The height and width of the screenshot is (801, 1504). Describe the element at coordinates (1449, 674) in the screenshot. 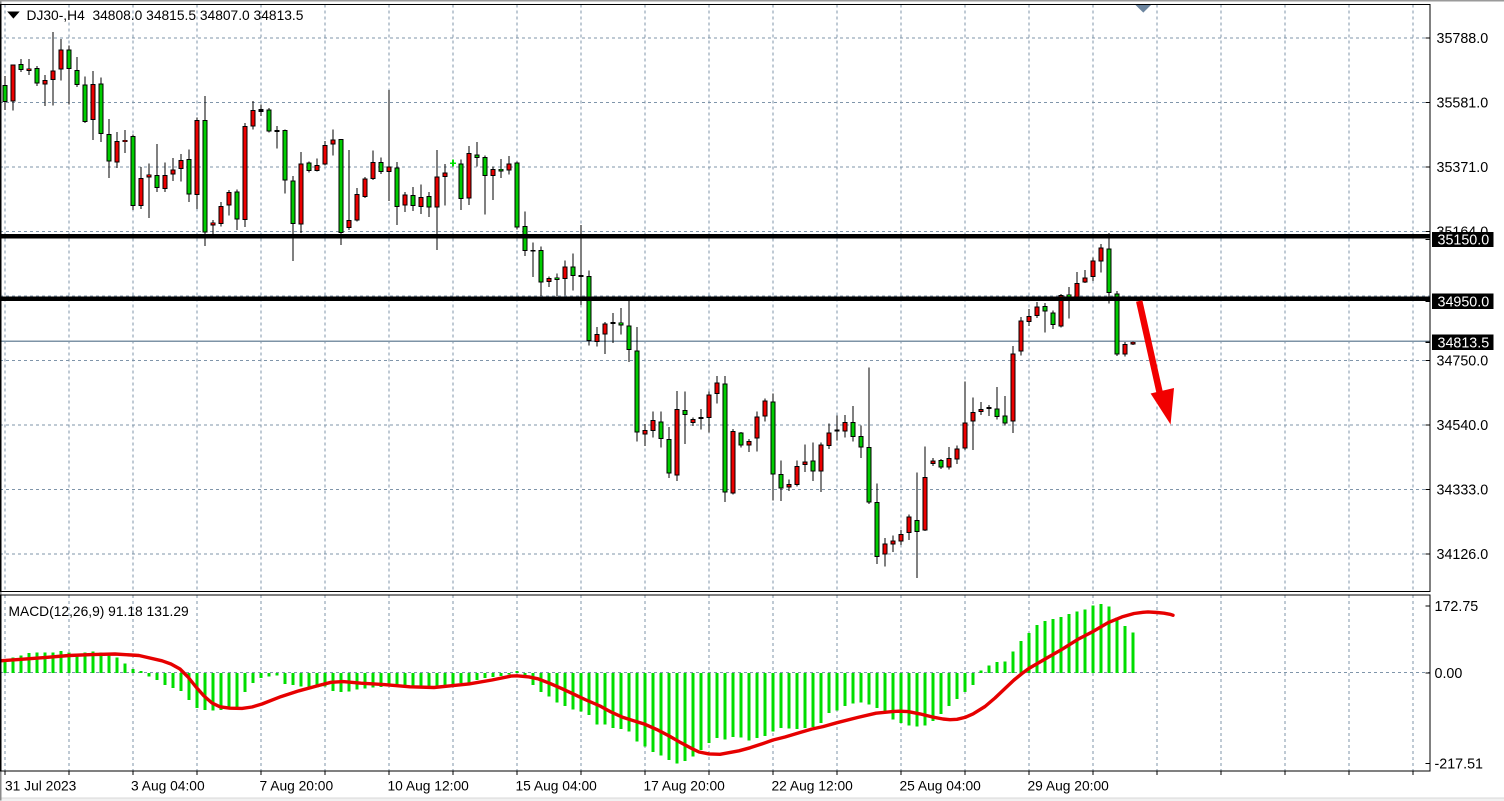

I see `svg-text: 0.00` at that location.